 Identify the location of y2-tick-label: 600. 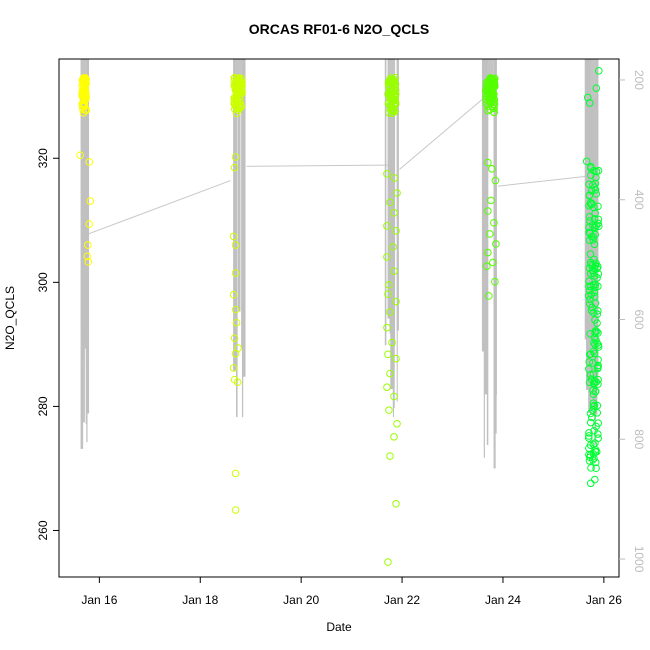
(639, 319).